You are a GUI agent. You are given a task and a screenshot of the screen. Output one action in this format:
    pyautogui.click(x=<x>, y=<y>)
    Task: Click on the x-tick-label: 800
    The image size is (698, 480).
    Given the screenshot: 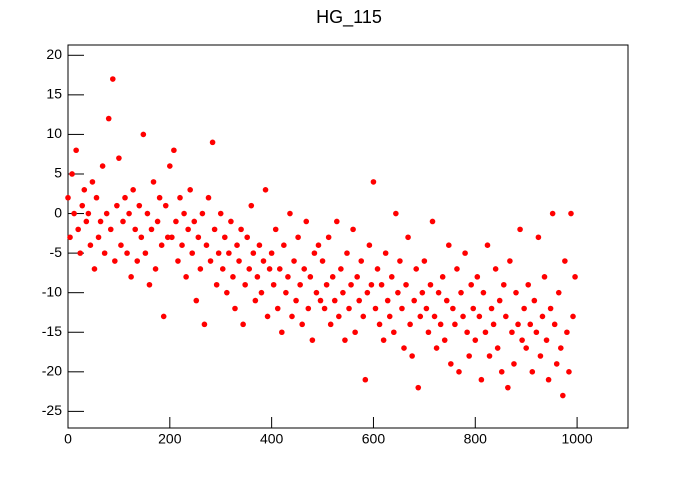 What is the action you would take?
    pyautogui.click(x=476, y=439)
    